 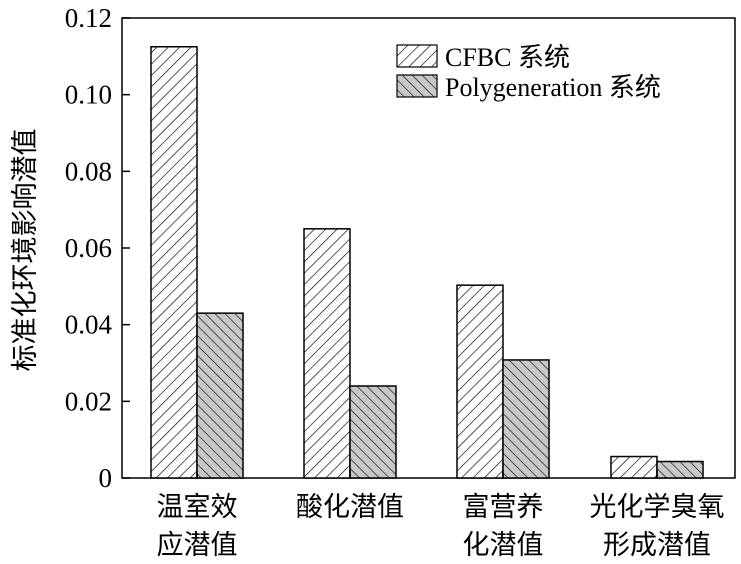 What do you see at coordinates (197, 545) in the screenshot?
I see `x-tick-label: 应潜值` at bounding box center [197, 545].